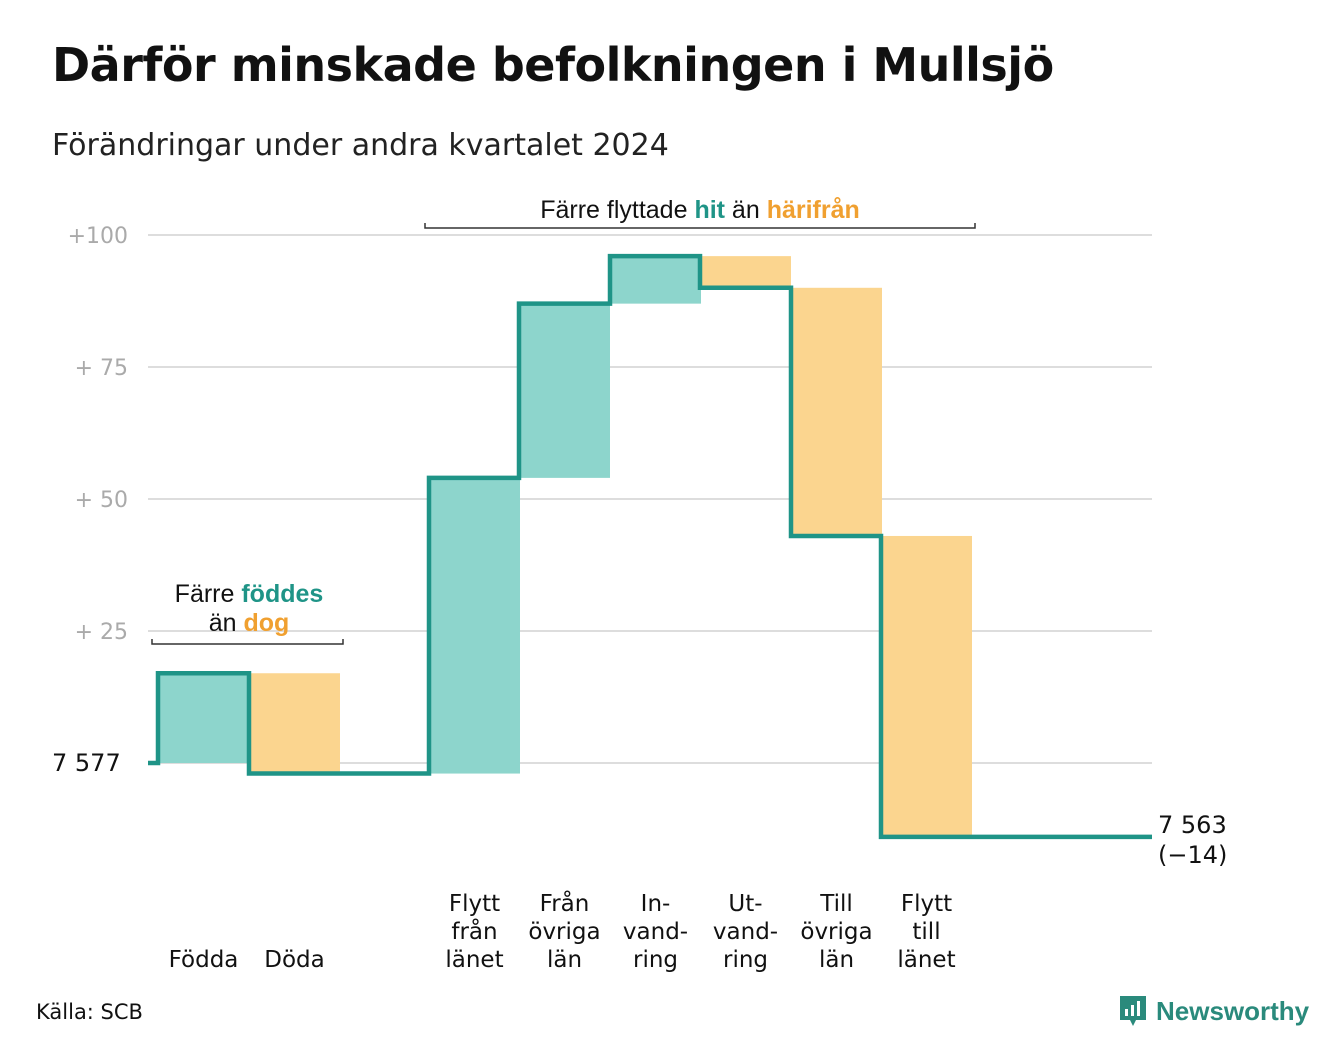 This screenshot has height=1060, width=1340. I want to click on y-tick-label: + 50, so click(101, 500).